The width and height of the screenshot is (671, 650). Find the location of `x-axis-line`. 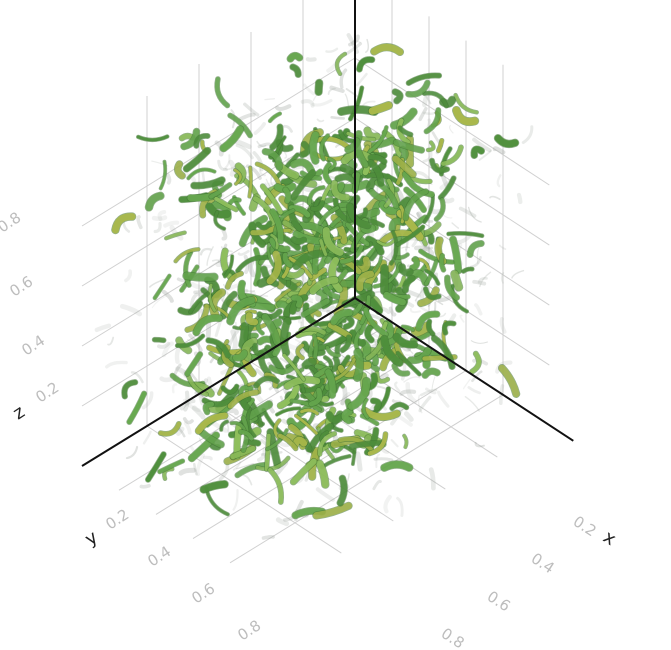

x-axis-line is located at coordinates (464, 369).